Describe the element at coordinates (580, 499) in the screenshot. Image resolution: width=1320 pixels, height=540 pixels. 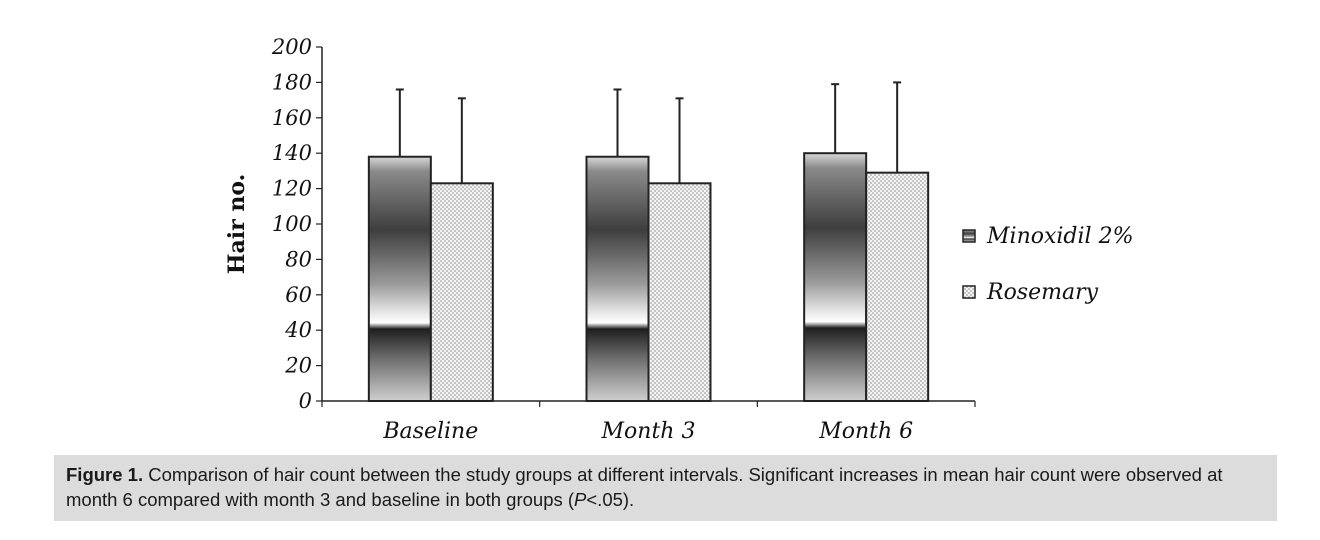
I see `caption-p-symbol: P` at that location.